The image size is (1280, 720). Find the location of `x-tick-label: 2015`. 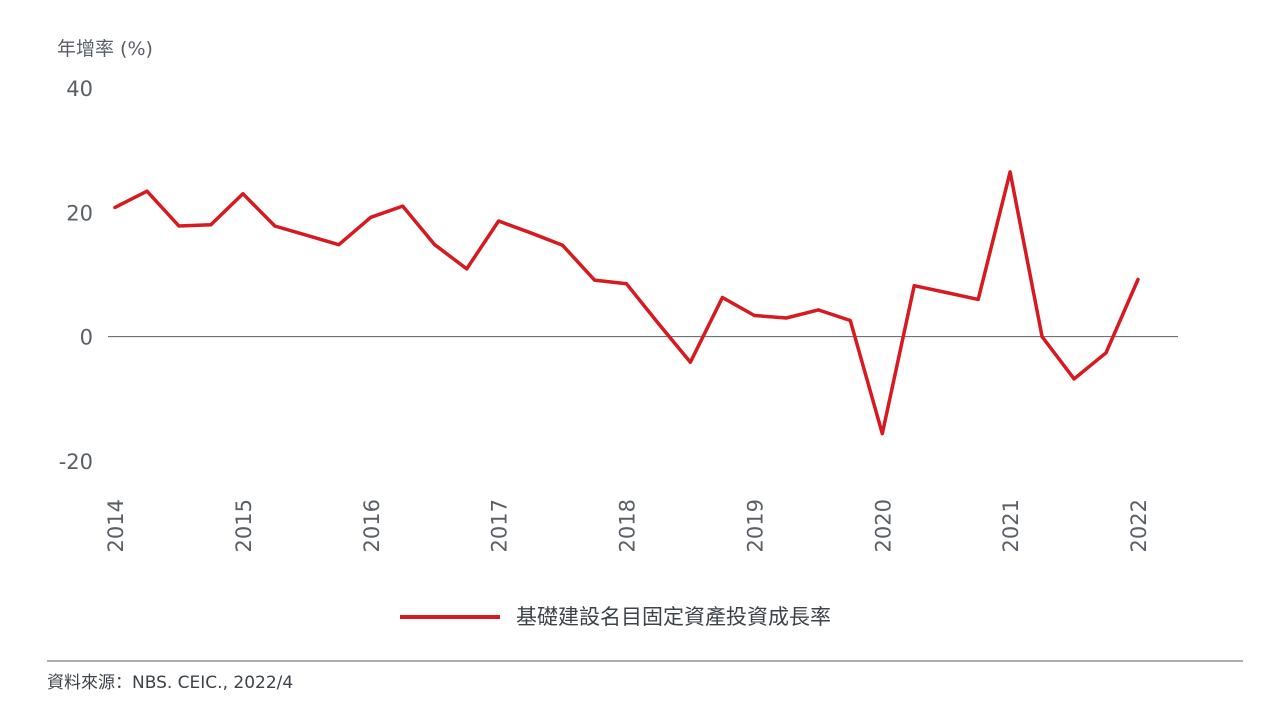

x-tick-label: 2015 is located at coordinates (244, 525).